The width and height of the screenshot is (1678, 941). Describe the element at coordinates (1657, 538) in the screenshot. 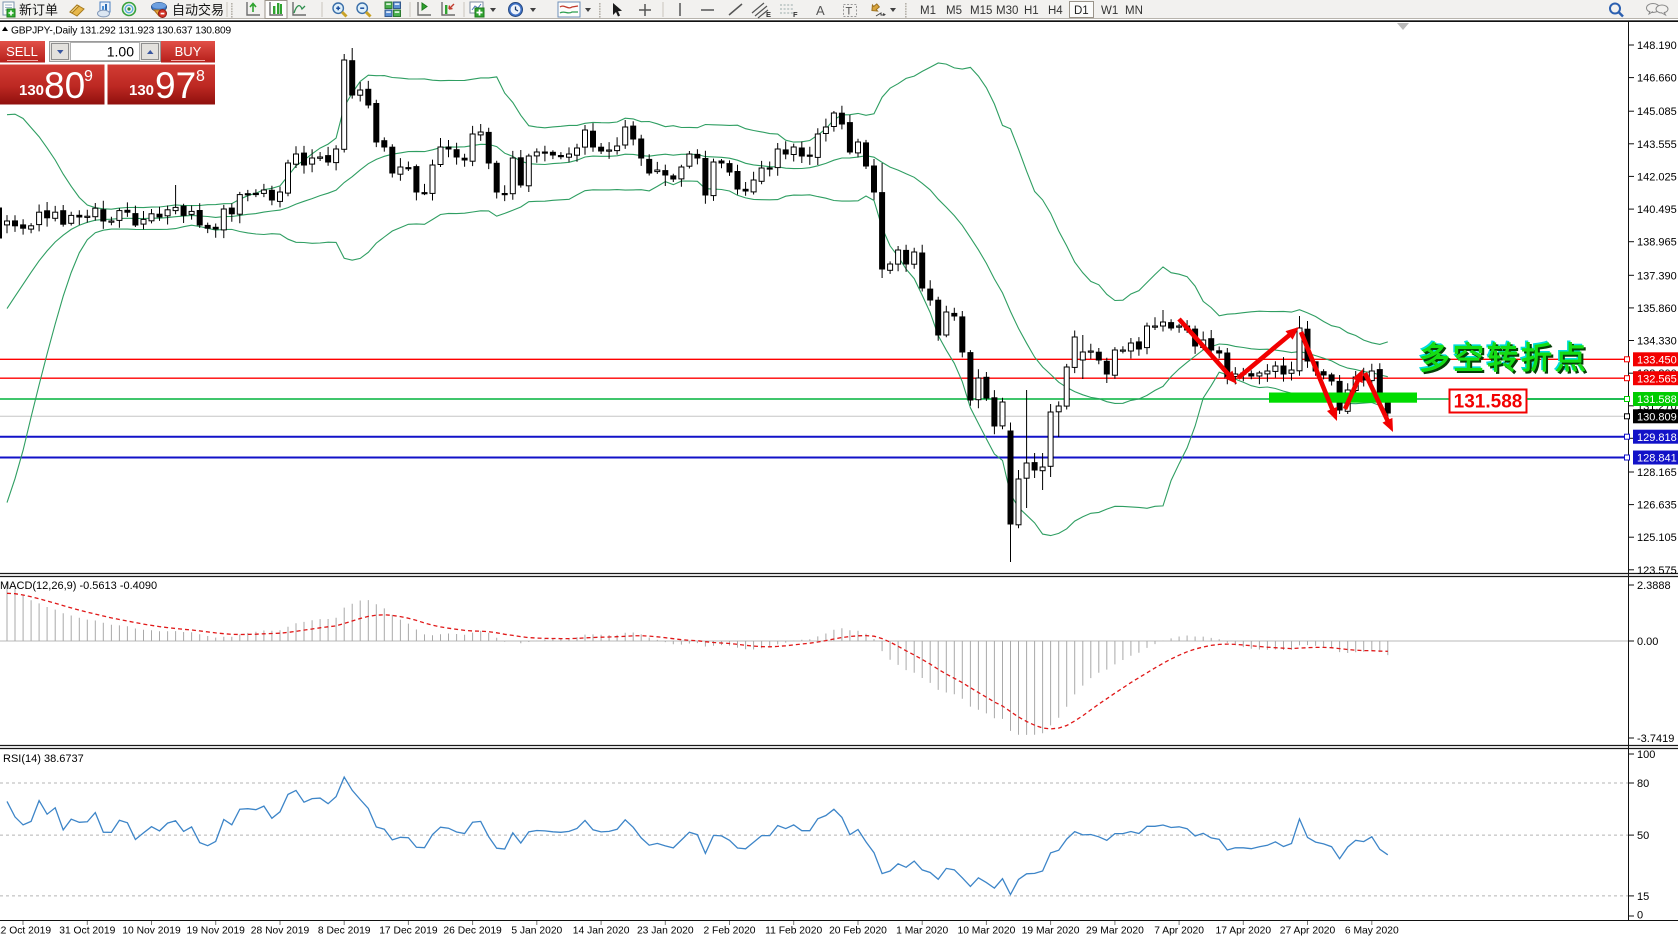

I see `svg-text: 125.105` at that location.